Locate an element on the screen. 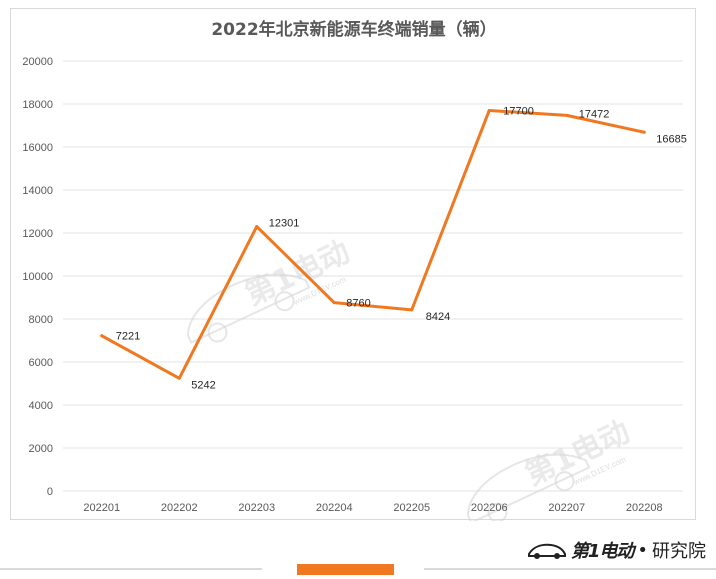 Image resolution: width=716 pixels, height=579 pixels. x-tick-label: 202207 is located at coordinates (566, 508).